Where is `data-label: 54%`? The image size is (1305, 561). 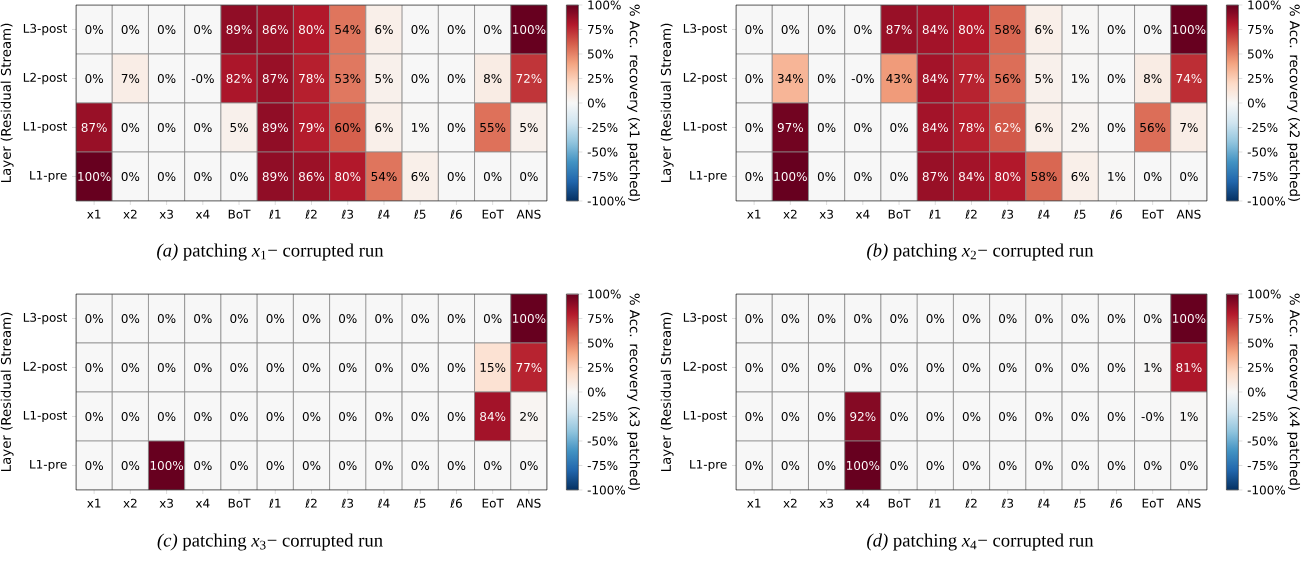 data-label: 54% is located at coordinates (348, 29).